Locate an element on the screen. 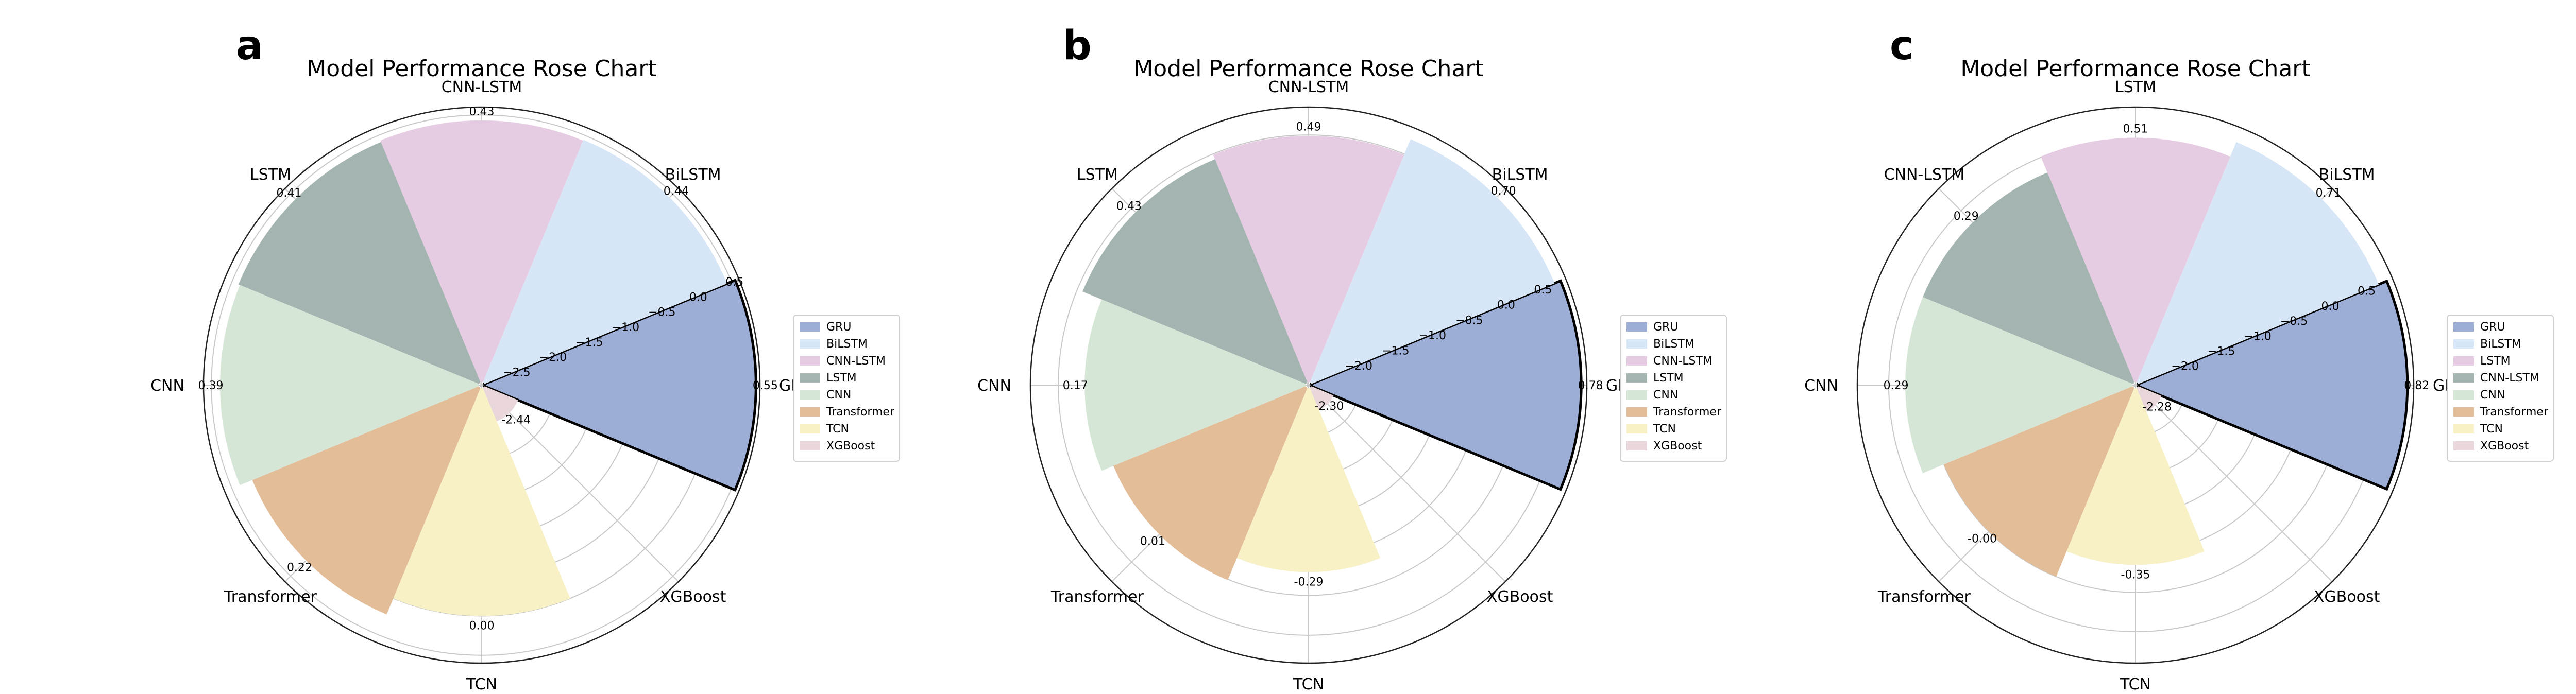 This screenshot has height=694, width=2576. value-label: 0.71 is located at coordinates (2328, 193).